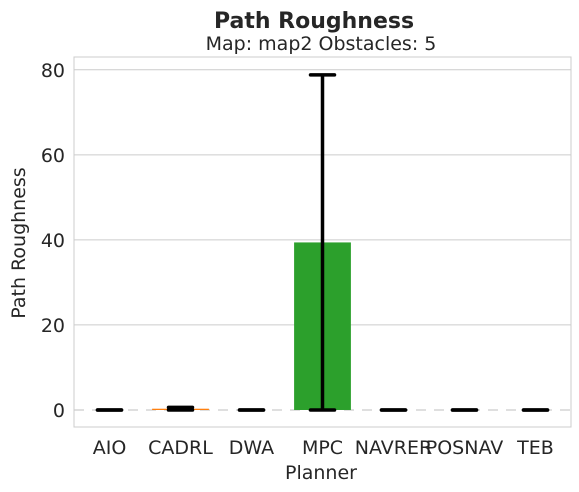  What do you see at coordinates (53, 156) in the screenshot?
I see `y-tick-label: 60` at bounding box center [53, 156].